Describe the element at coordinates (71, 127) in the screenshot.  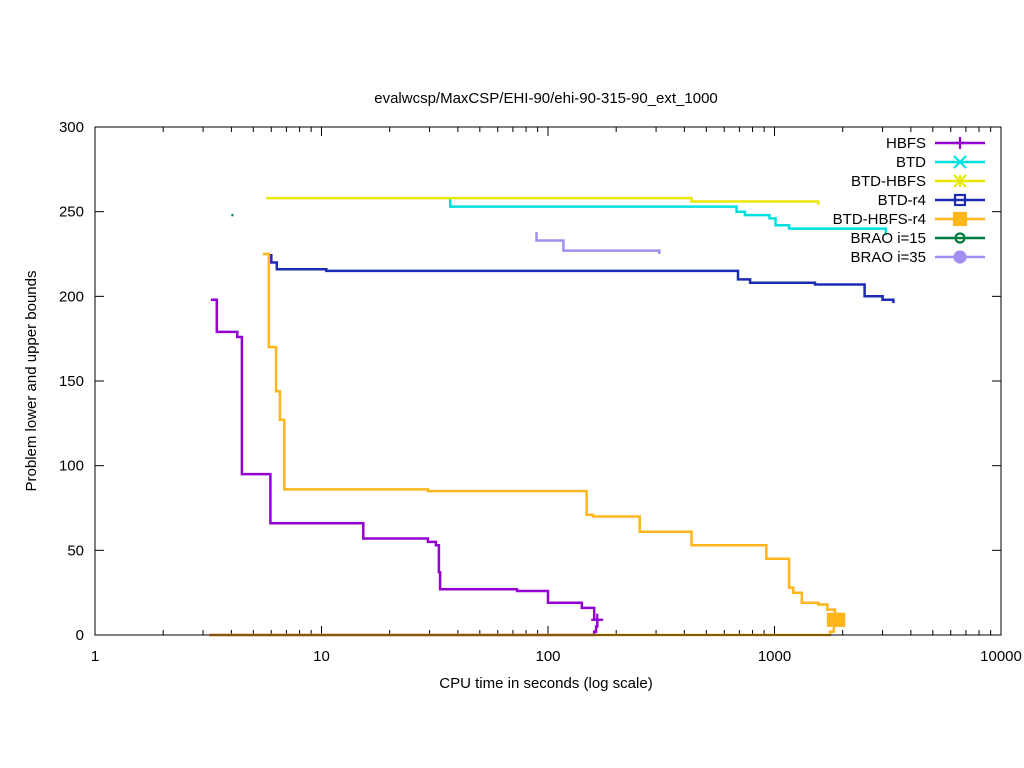
I see `y-tick-label: 300` at that location.